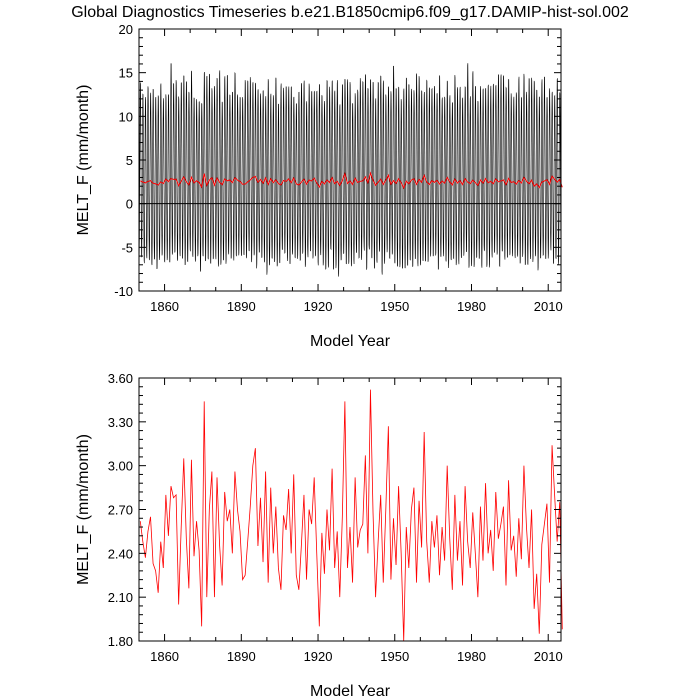 The image size is (700, 700). I want to click on y-tick-label: 3.30, so click(120, 422).